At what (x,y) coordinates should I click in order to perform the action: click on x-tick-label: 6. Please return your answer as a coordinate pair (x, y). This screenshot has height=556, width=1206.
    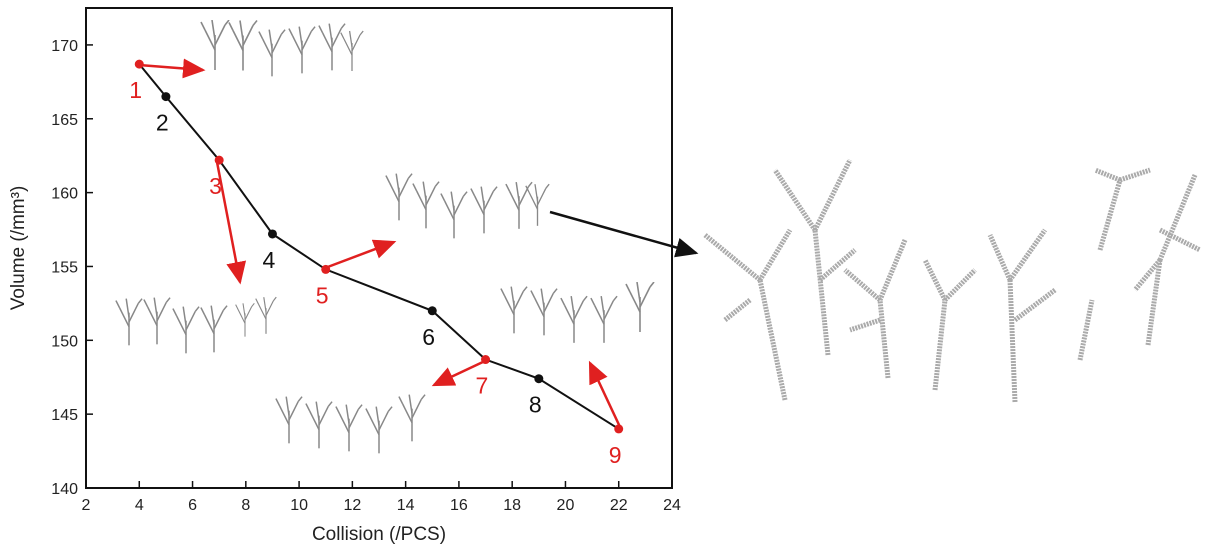
    Looking at the image, I should click on (192, 505).